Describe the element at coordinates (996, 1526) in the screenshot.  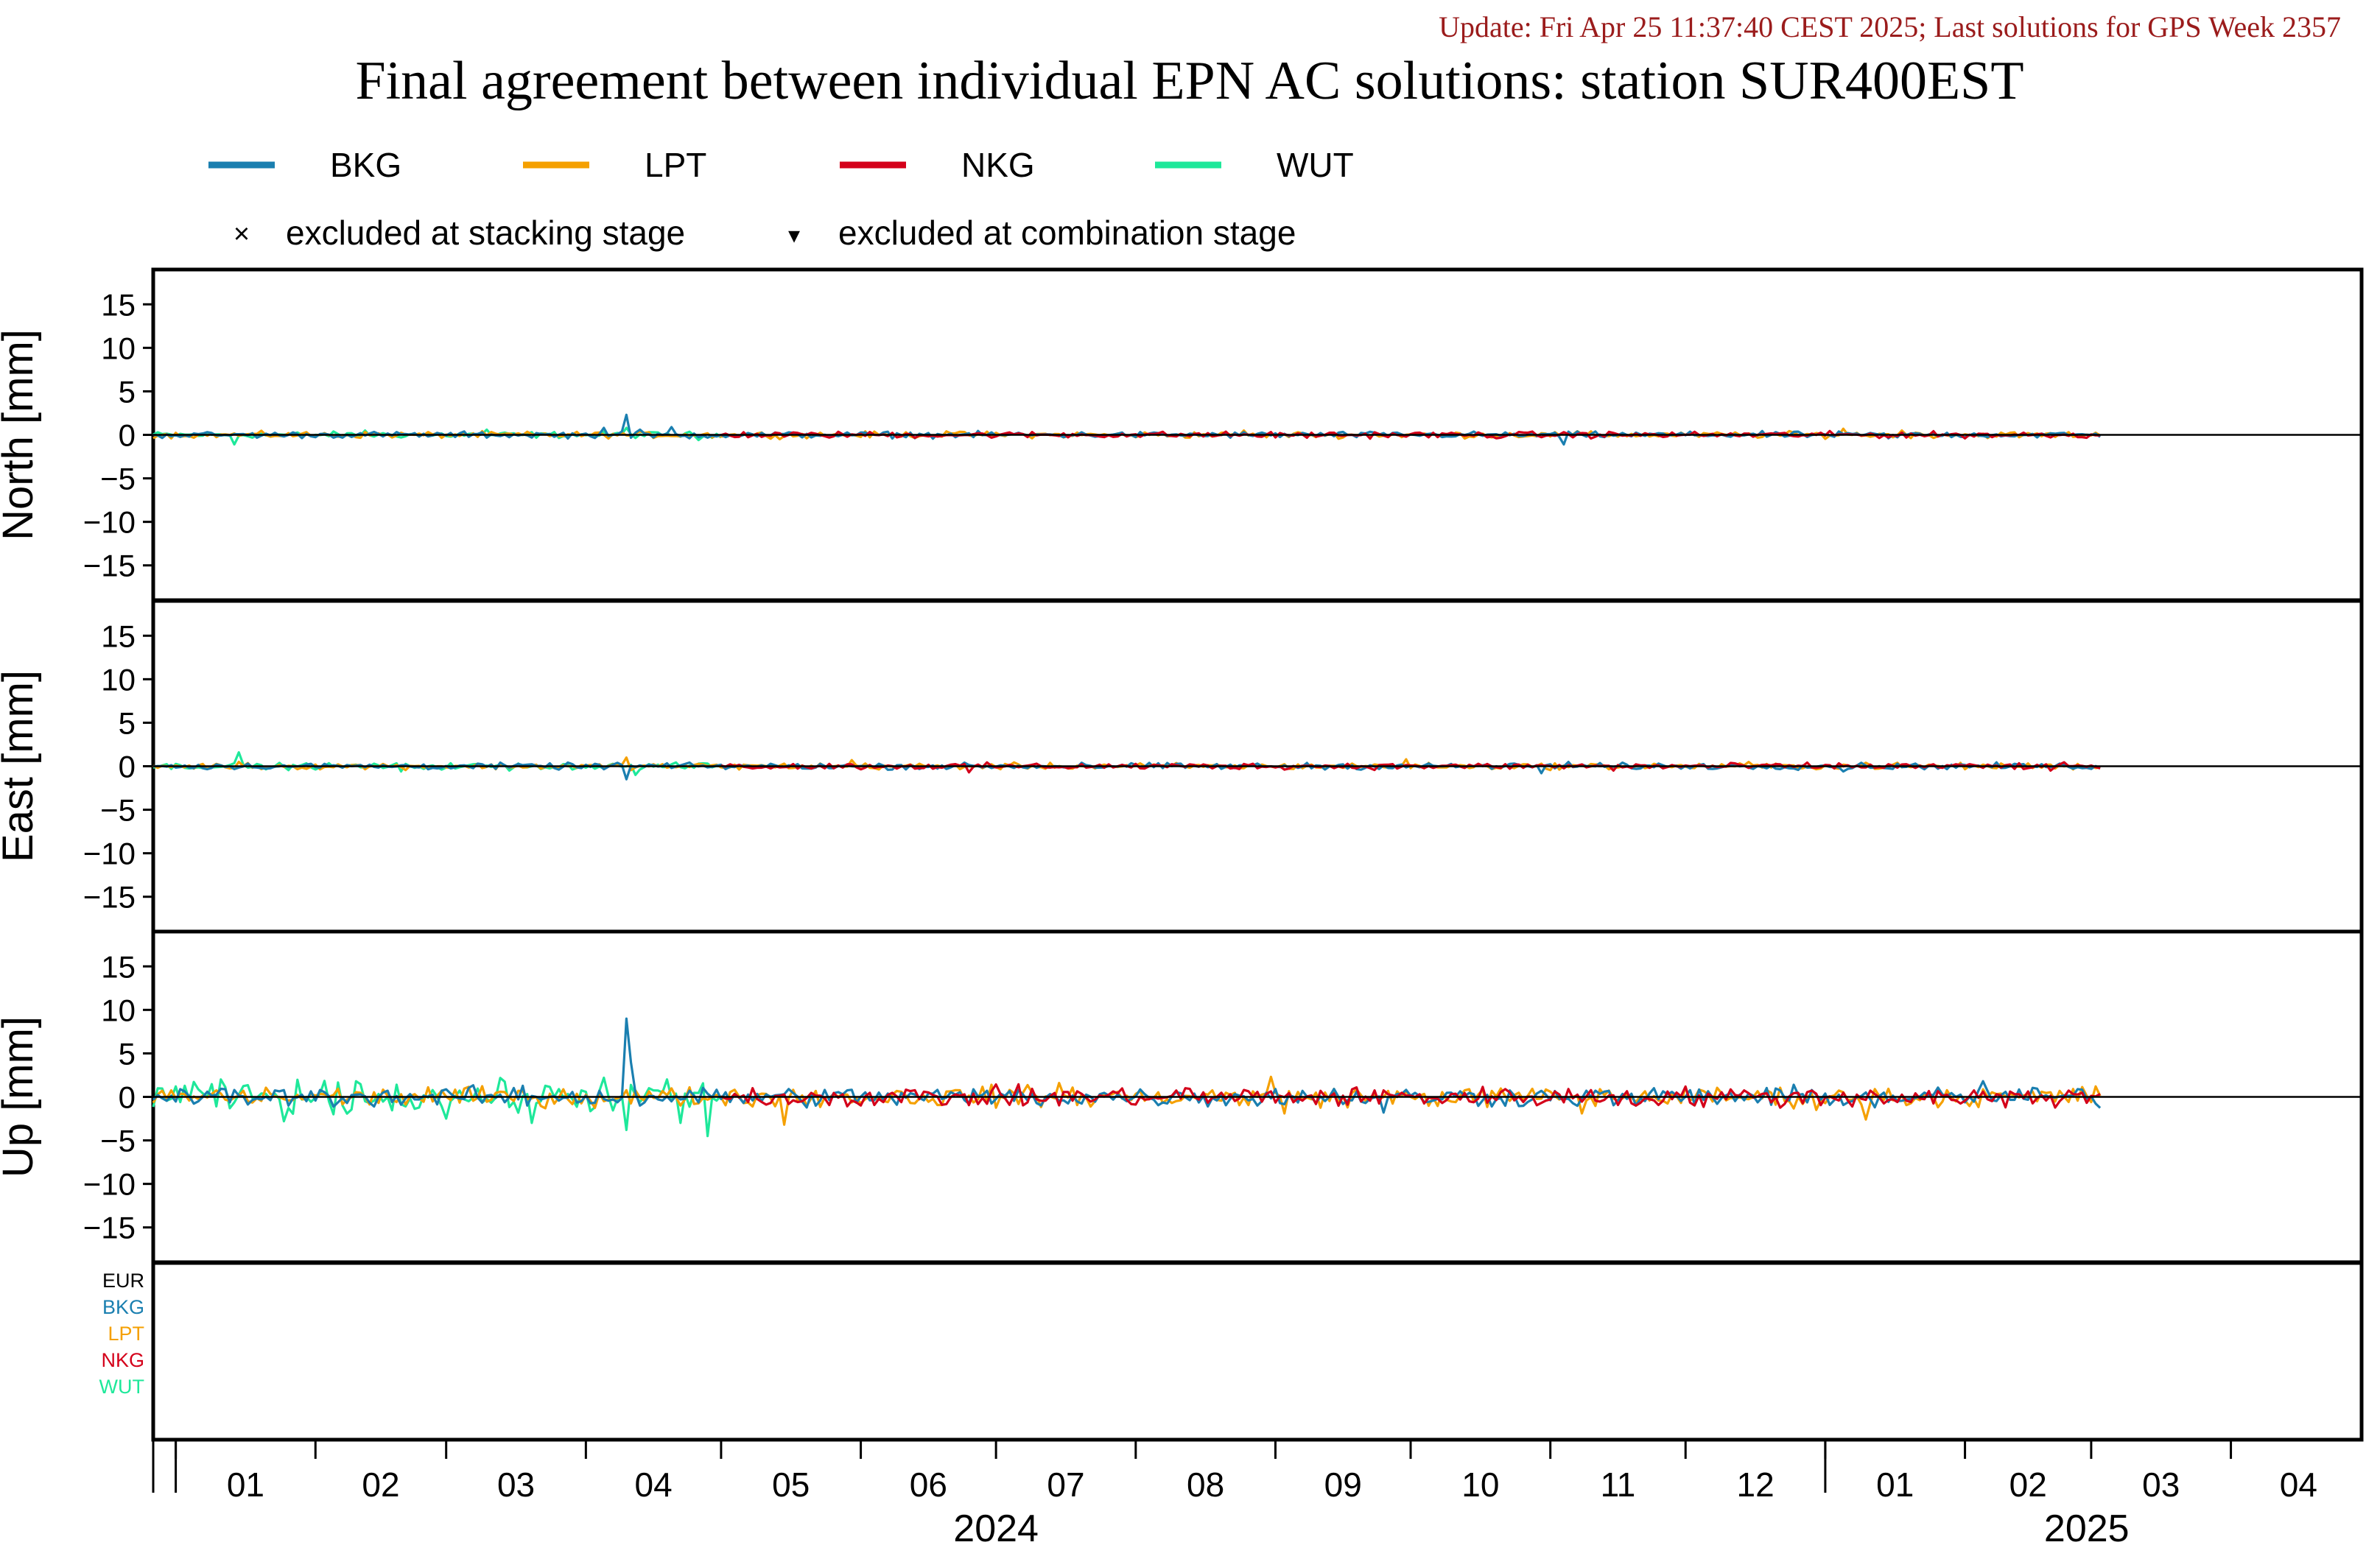
I see `x-year-label: 2024` at that location.